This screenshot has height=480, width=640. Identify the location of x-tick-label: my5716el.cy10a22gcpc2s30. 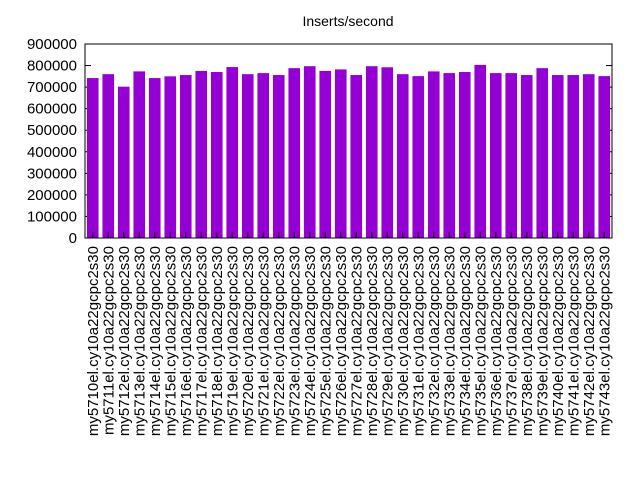
(186, 341).